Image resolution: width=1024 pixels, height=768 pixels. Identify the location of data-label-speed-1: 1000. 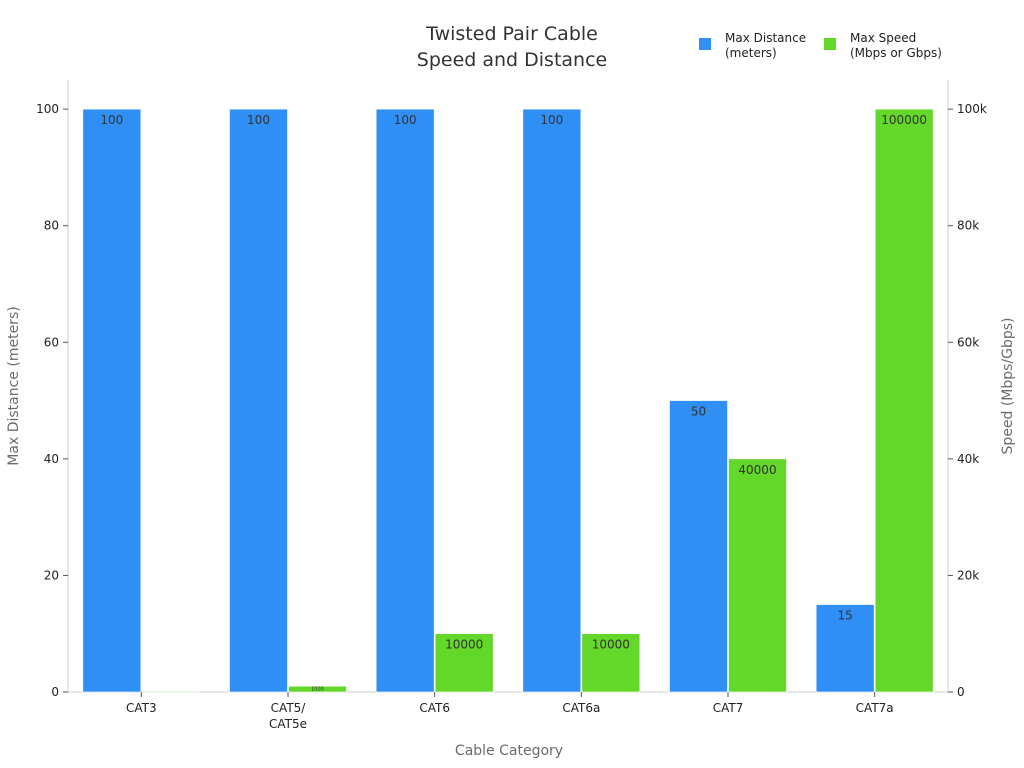
(317, 690).